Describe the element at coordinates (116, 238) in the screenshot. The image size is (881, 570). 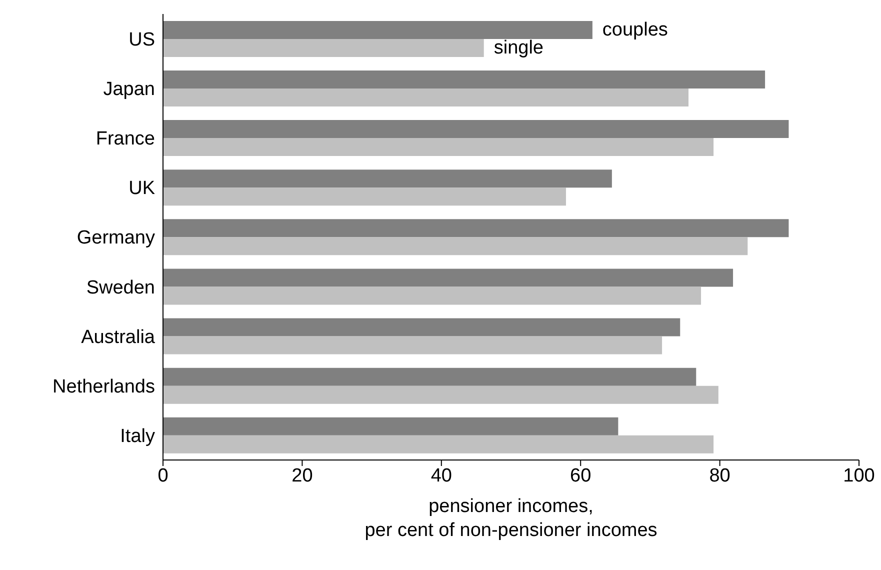
I see `y-tick-label: Germany` at that location.